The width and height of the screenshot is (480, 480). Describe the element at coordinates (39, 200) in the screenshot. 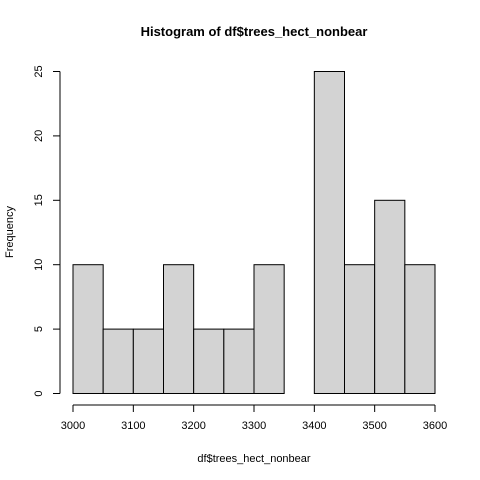

I see `y-tick-label: 15` at that location.